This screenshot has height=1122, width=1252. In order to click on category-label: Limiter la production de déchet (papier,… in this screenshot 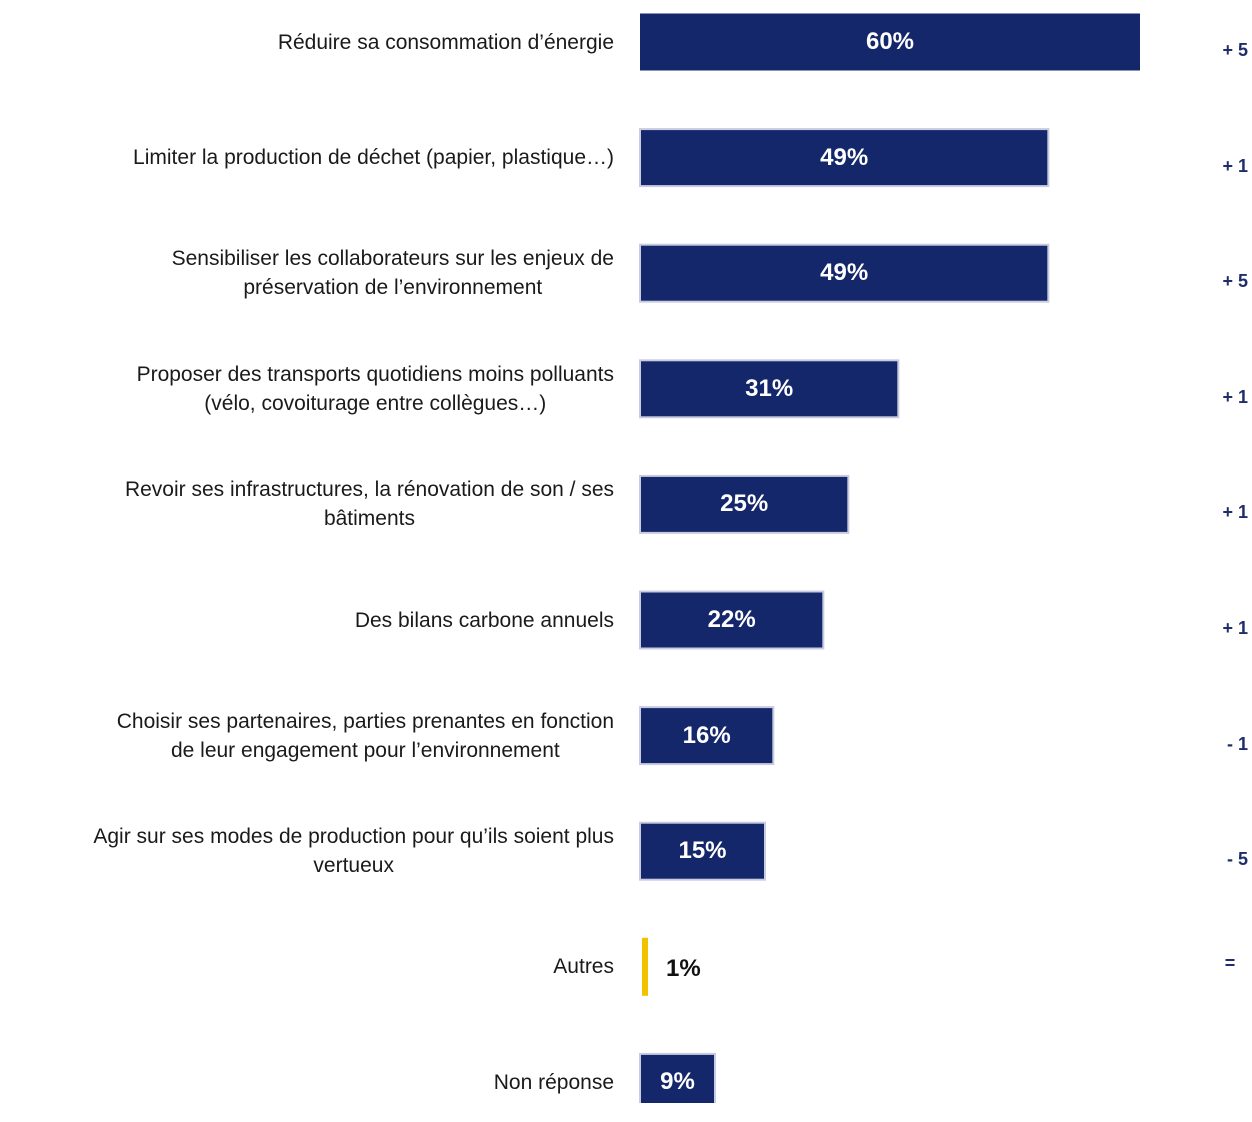, I will do `click(373, 158)`.